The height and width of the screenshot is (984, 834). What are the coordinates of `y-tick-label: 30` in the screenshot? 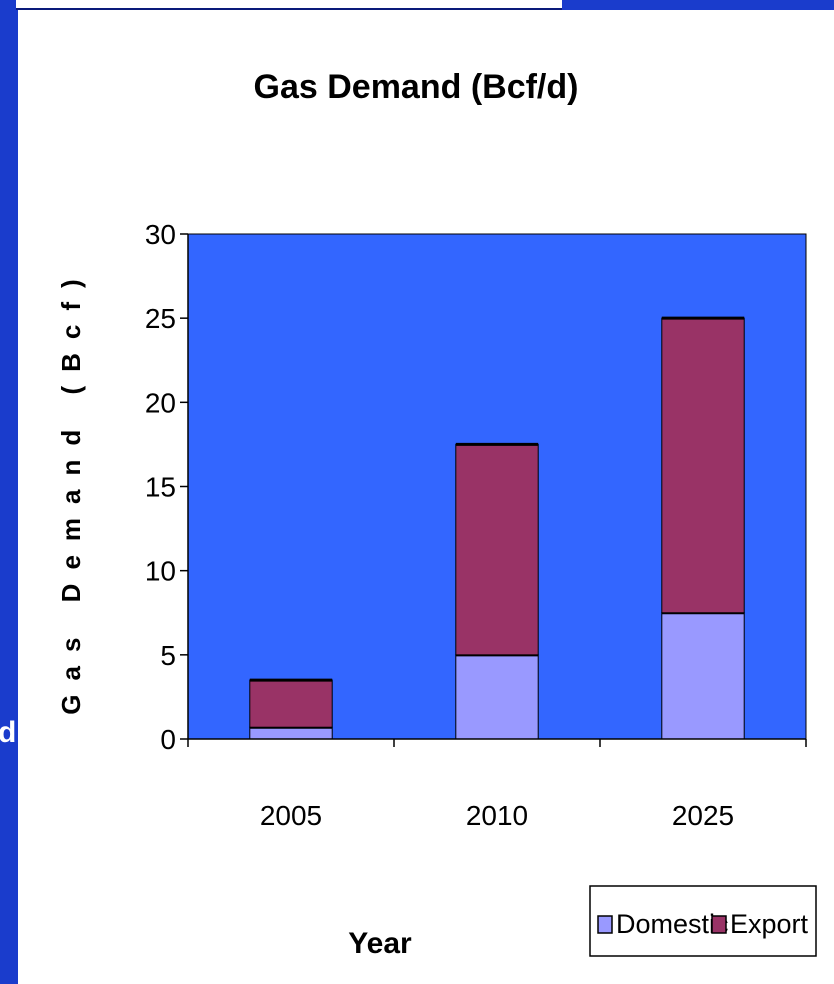 It's located at (160, 234).